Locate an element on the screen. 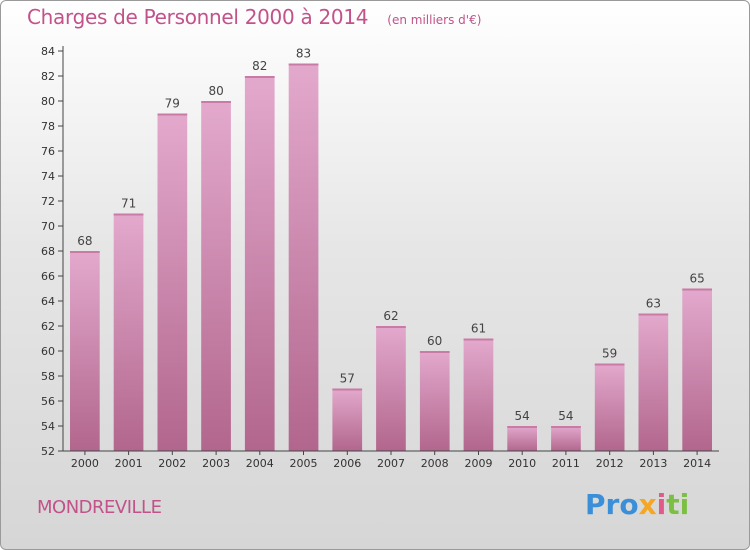 The height and width of the screenshot is (550, 750). y-tick-label: 84 is located at coordinates (48, 51).